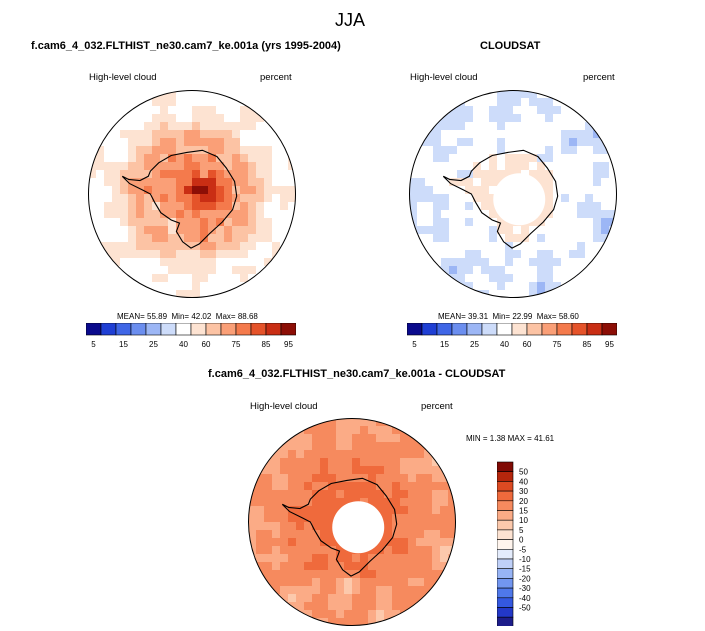 The width and height of the screenshot is (705, 631). Describe the element at coordinates (525, 588) in the screenshot. I see `colorbar-tick-label: -30` at that location.